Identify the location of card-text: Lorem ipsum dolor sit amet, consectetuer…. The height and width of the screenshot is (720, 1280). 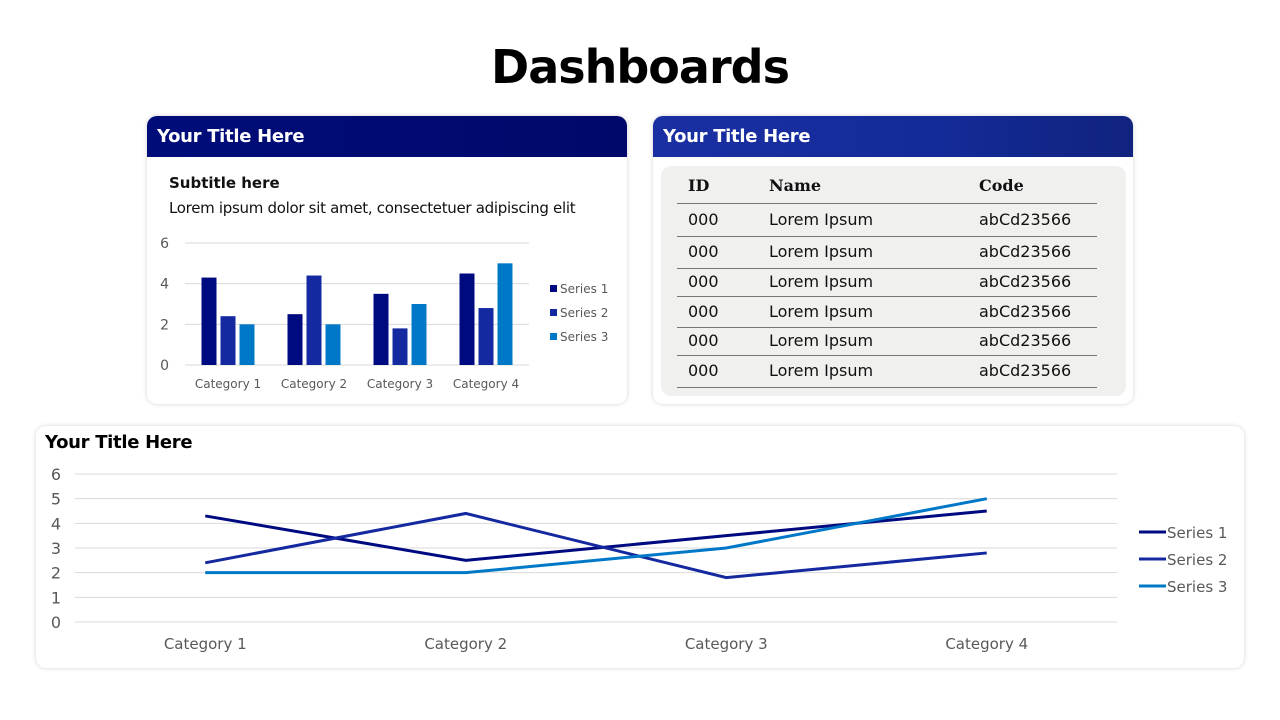
(372, 208).